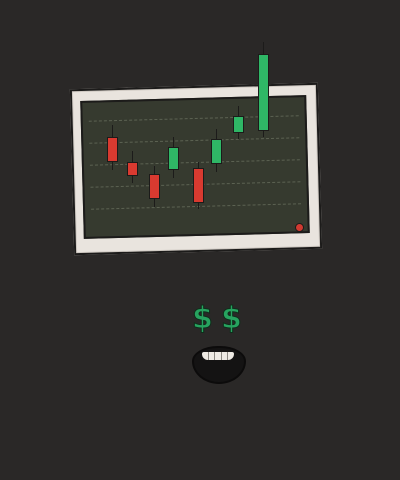 The height and width of the screenshot is (480, 400). Describe the element at coordinates (219, 365) in the screenshot. I see `open-mouth` at that location.